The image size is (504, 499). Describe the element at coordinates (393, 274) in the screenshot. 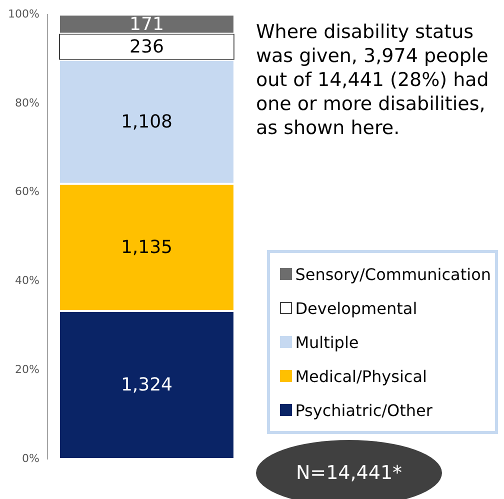

I see `legend-label: Sensory/Communication` at that location.